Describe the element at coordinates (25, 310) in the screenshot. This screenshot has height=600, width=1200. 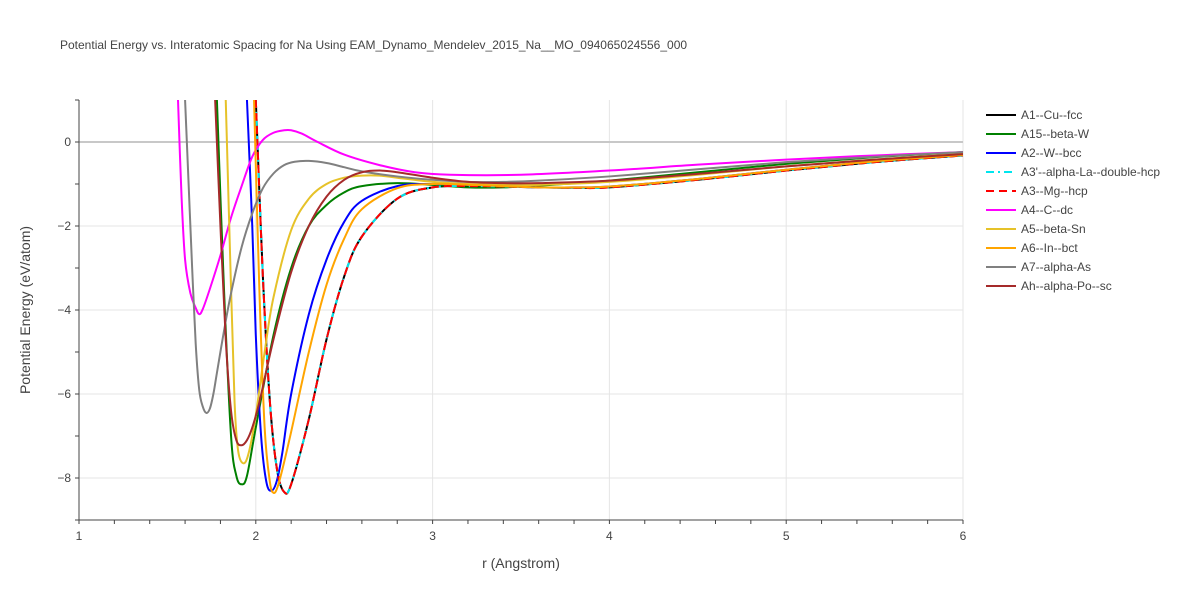
I see `y-axis-title: Potential Energy (eV/atom)` at that location.